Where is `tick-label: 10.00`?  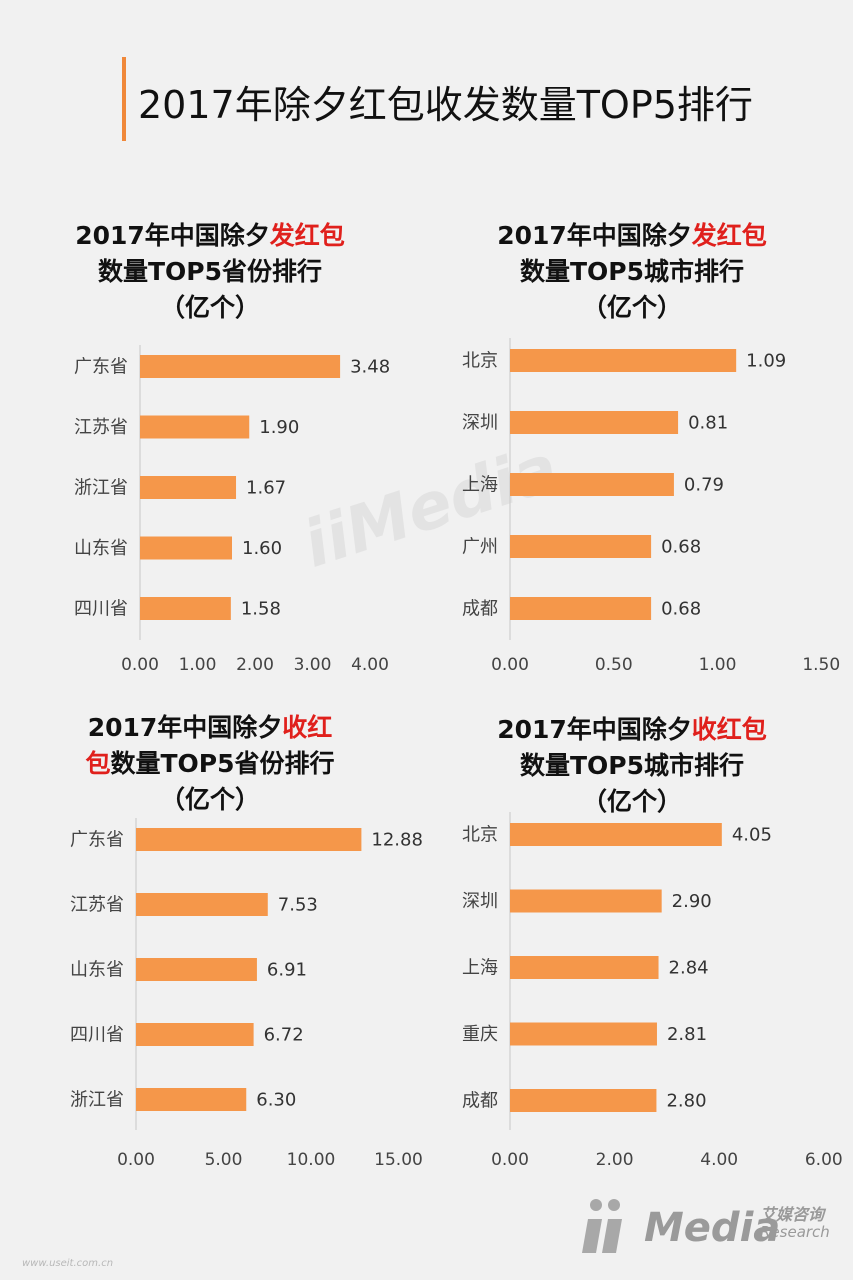
tick-label: 10.00 is located at coordinates (311, 1160).